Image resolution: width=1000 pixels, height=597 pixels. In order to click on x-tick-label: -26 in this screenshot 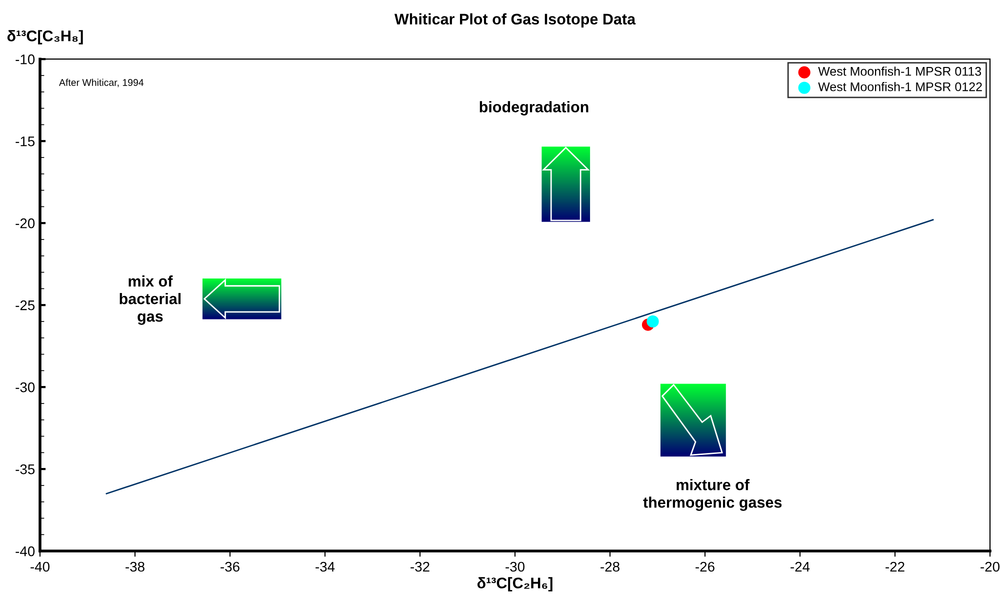, I will do `click(705, 567)`.